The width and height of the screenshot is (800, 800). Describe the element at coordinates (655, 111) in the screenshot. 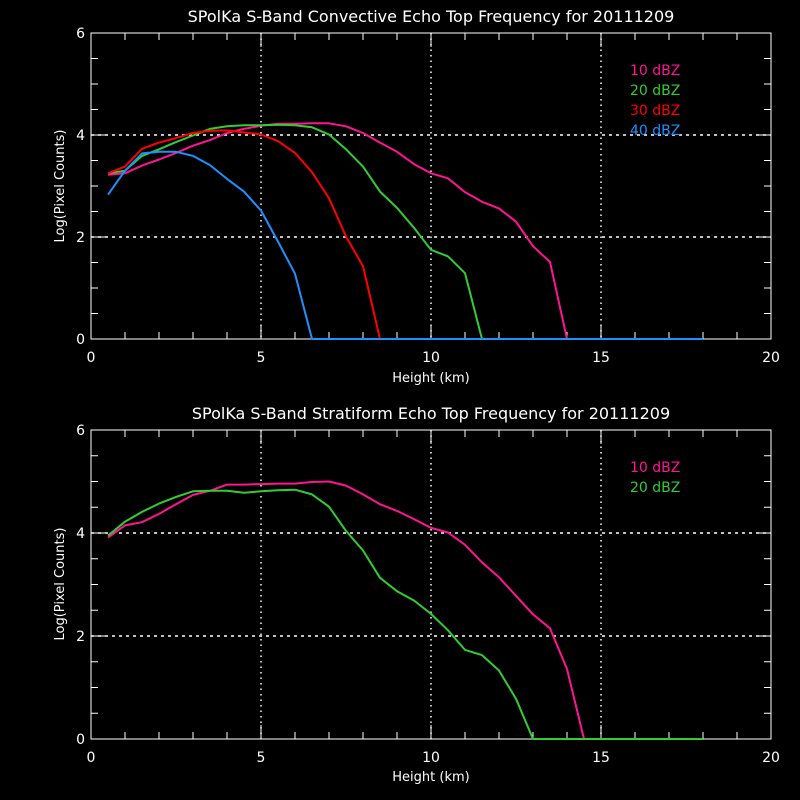

I see `legend-entry: 30 dBZ` at that location.